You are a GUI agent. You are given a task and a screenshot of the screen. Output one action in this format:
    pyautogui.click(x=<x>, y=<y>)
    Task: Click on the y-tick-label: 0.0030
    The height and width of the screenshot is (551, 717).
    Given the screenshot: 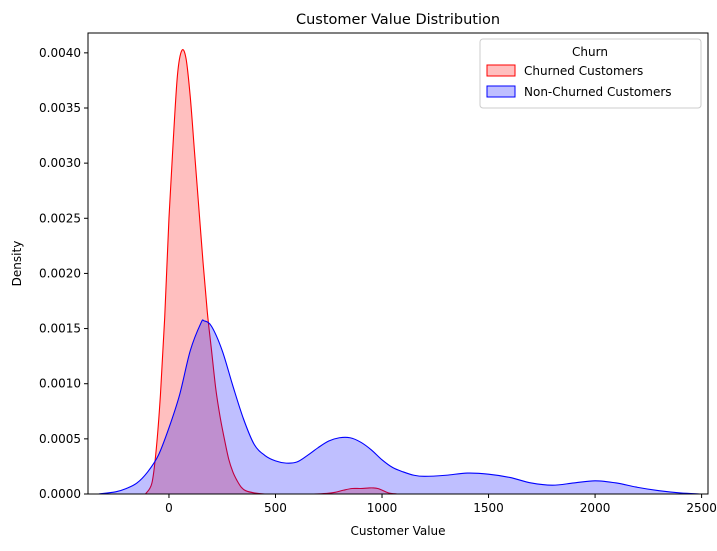 What is the action you would take?
    pyautogui.click(x=60, y=163)
    